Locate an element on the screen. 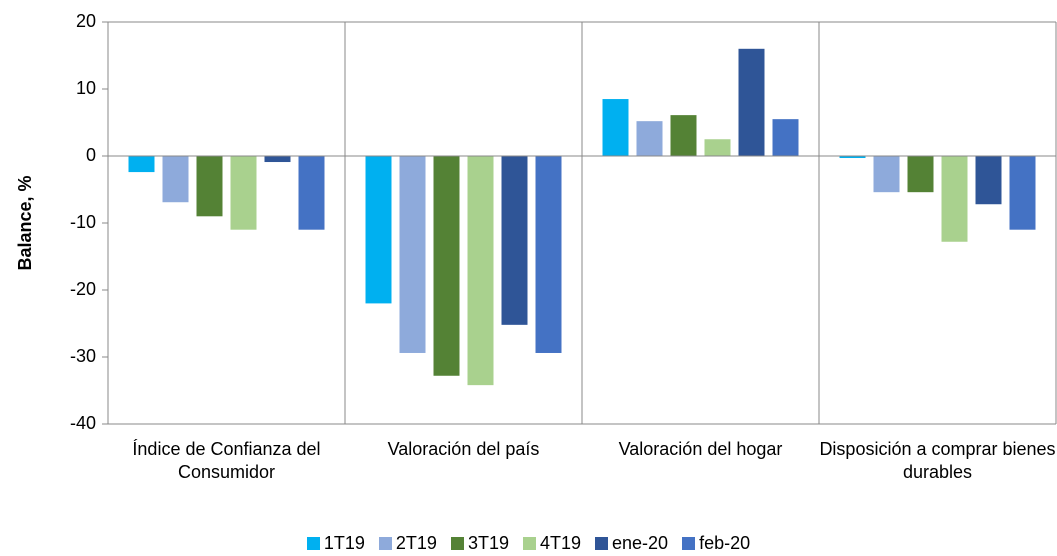  legend-item: ene-20 is located at coordinates (631, 543).